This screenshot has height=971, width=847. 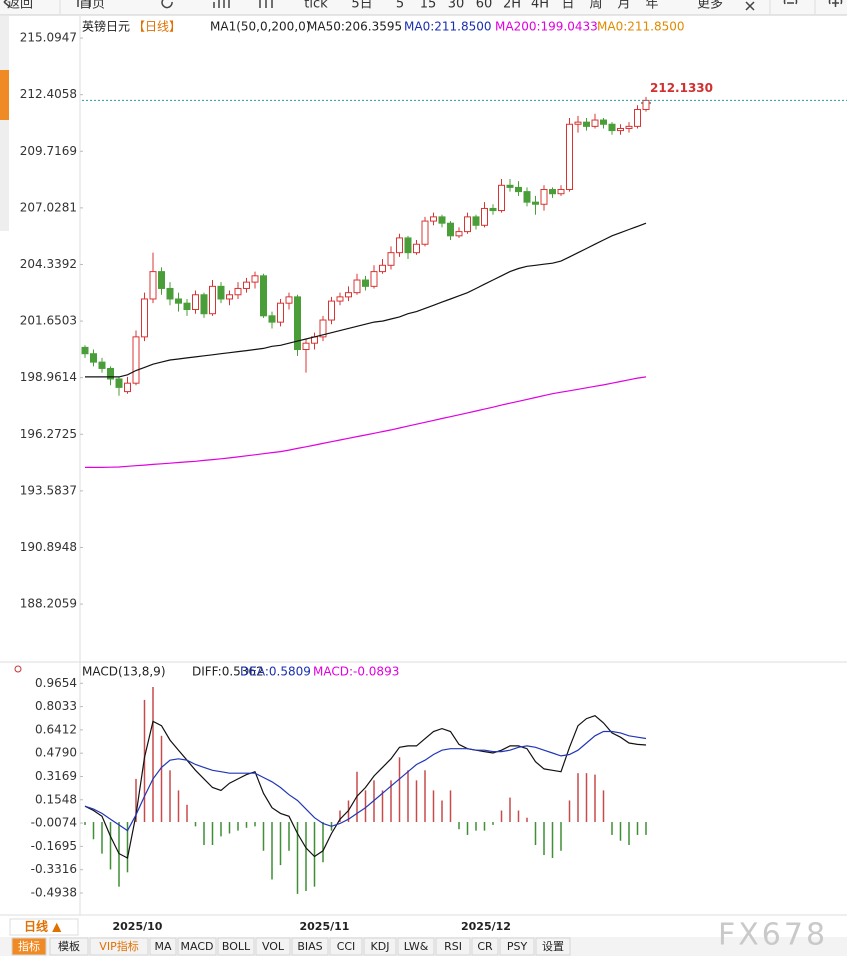 What do you see at coordinates (56, 753) in the screenshot?
I see `y-tick-label: 0.4790` at bounding box center [56, 753].